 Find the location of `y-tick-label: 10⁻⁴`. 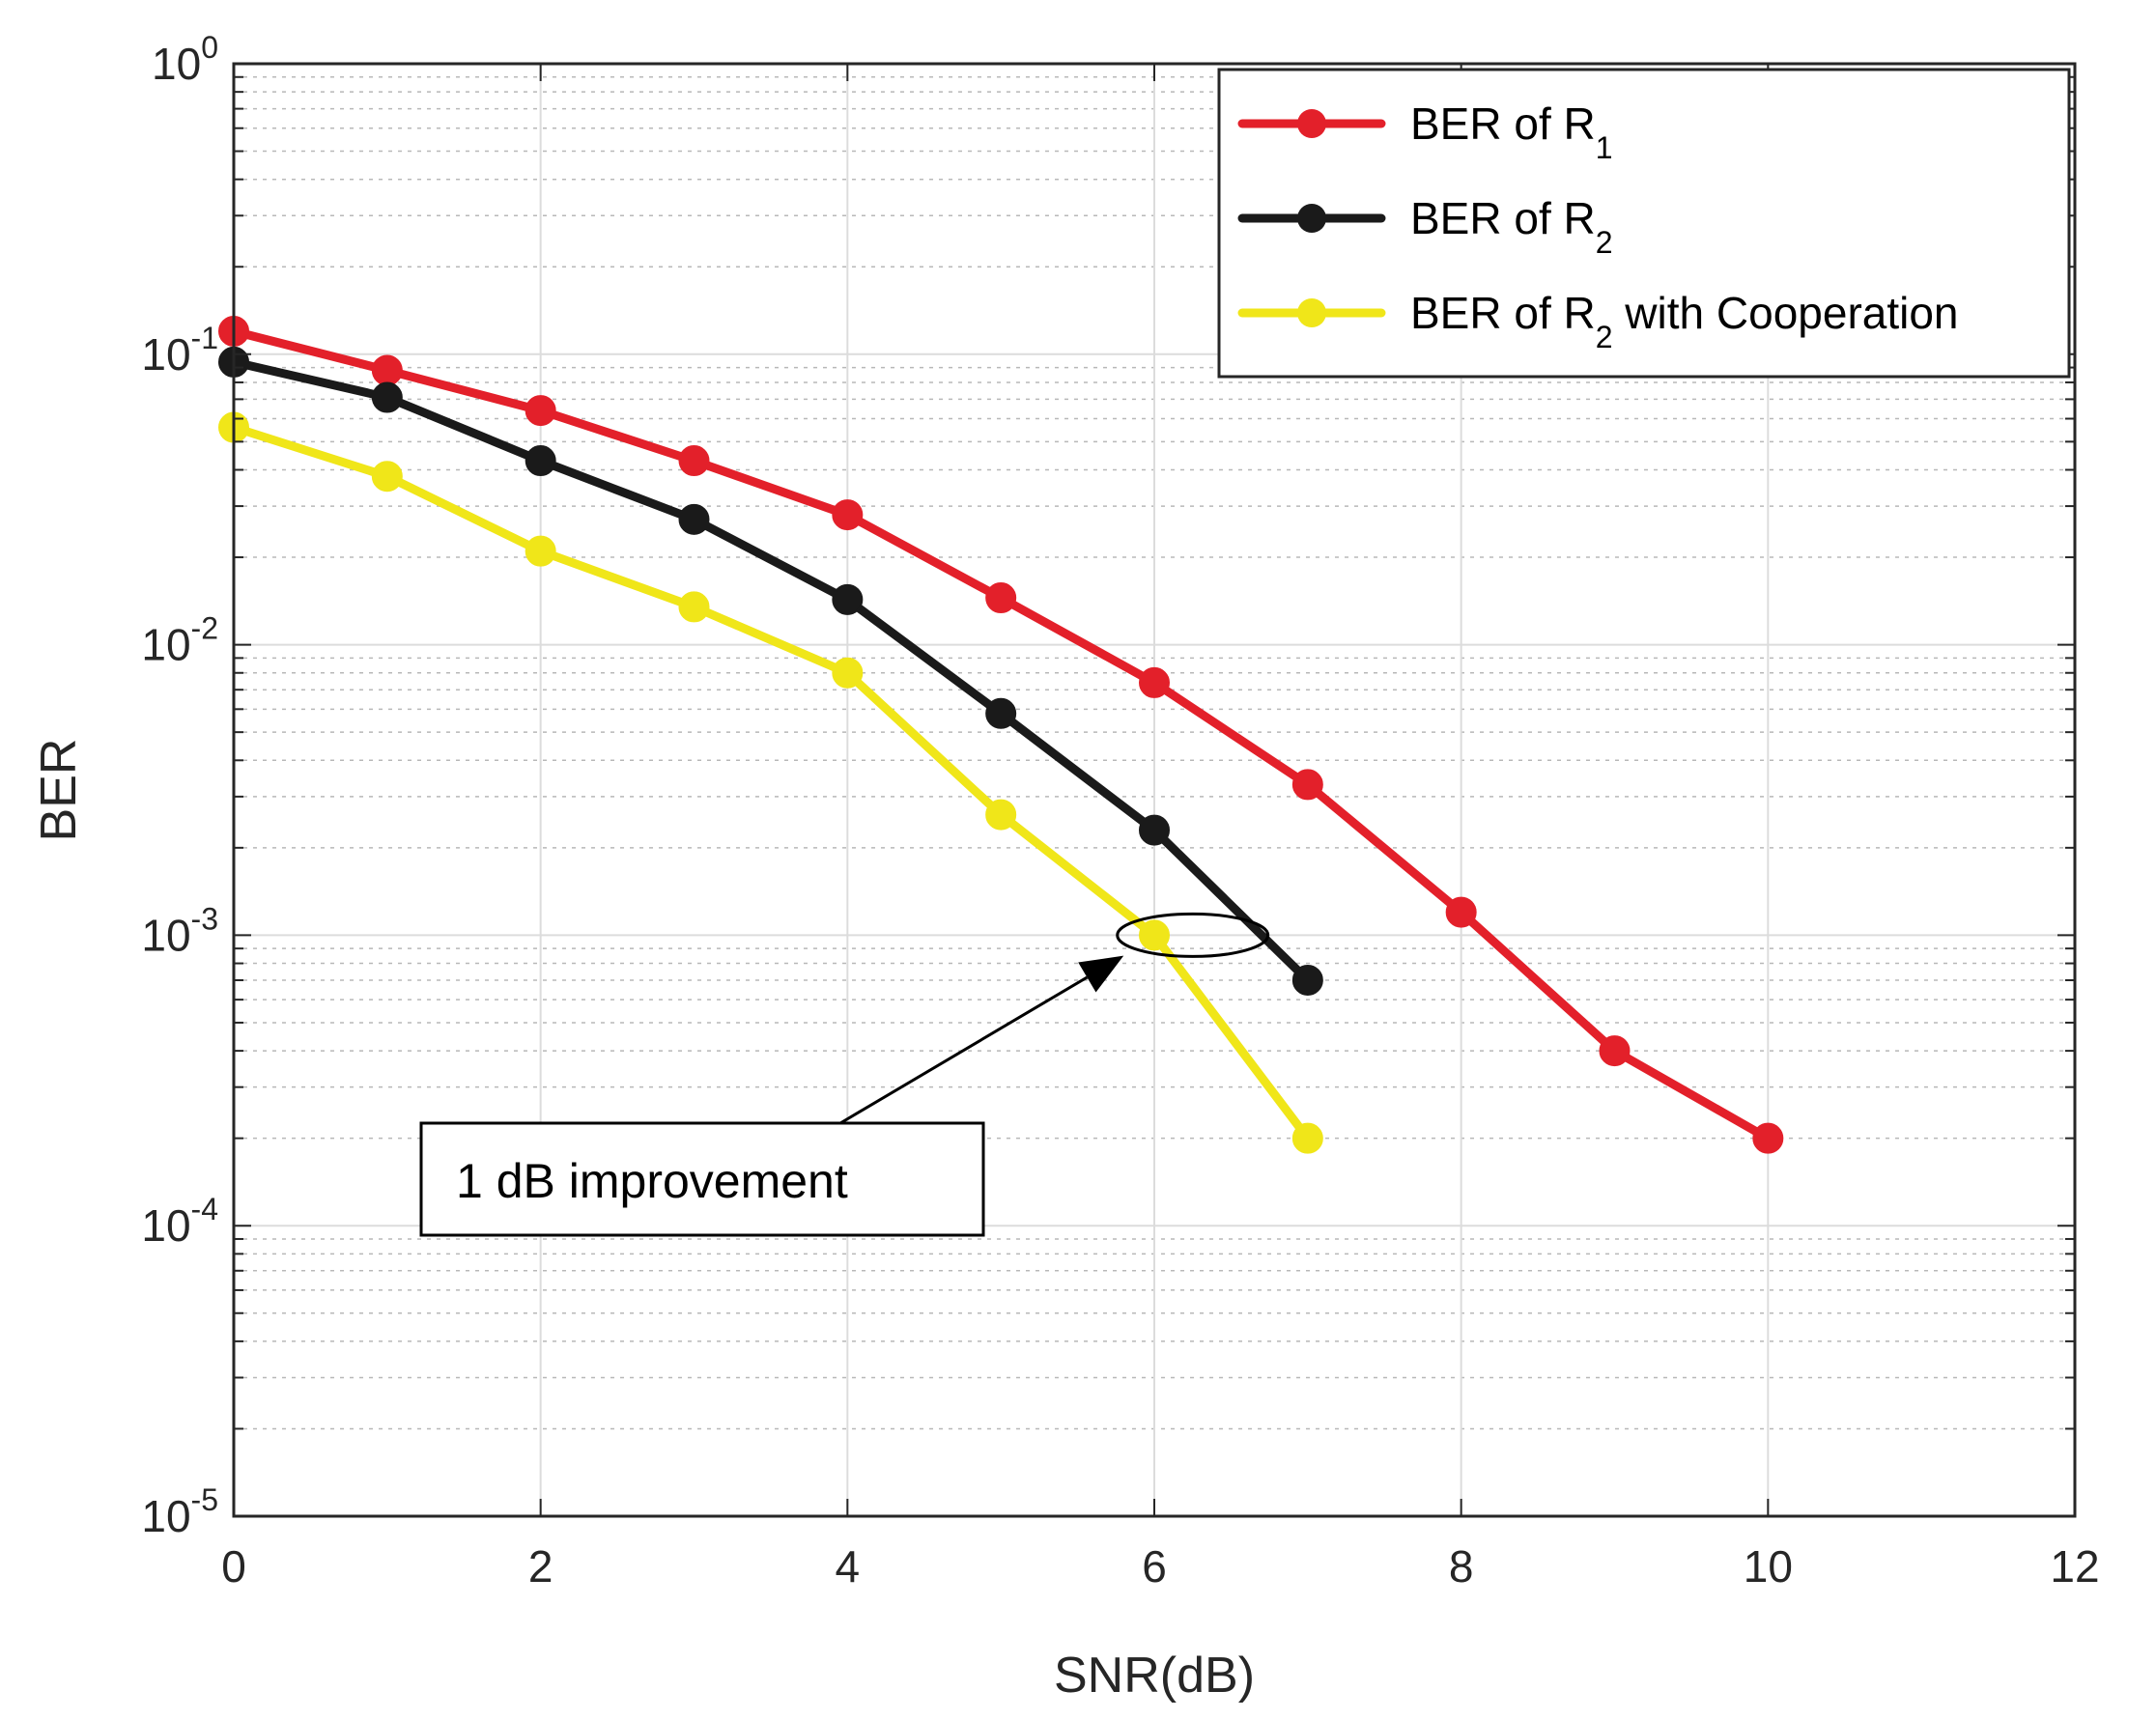

y-tick-label: 10⁻⁴ is located at coordinates (179, 1222).